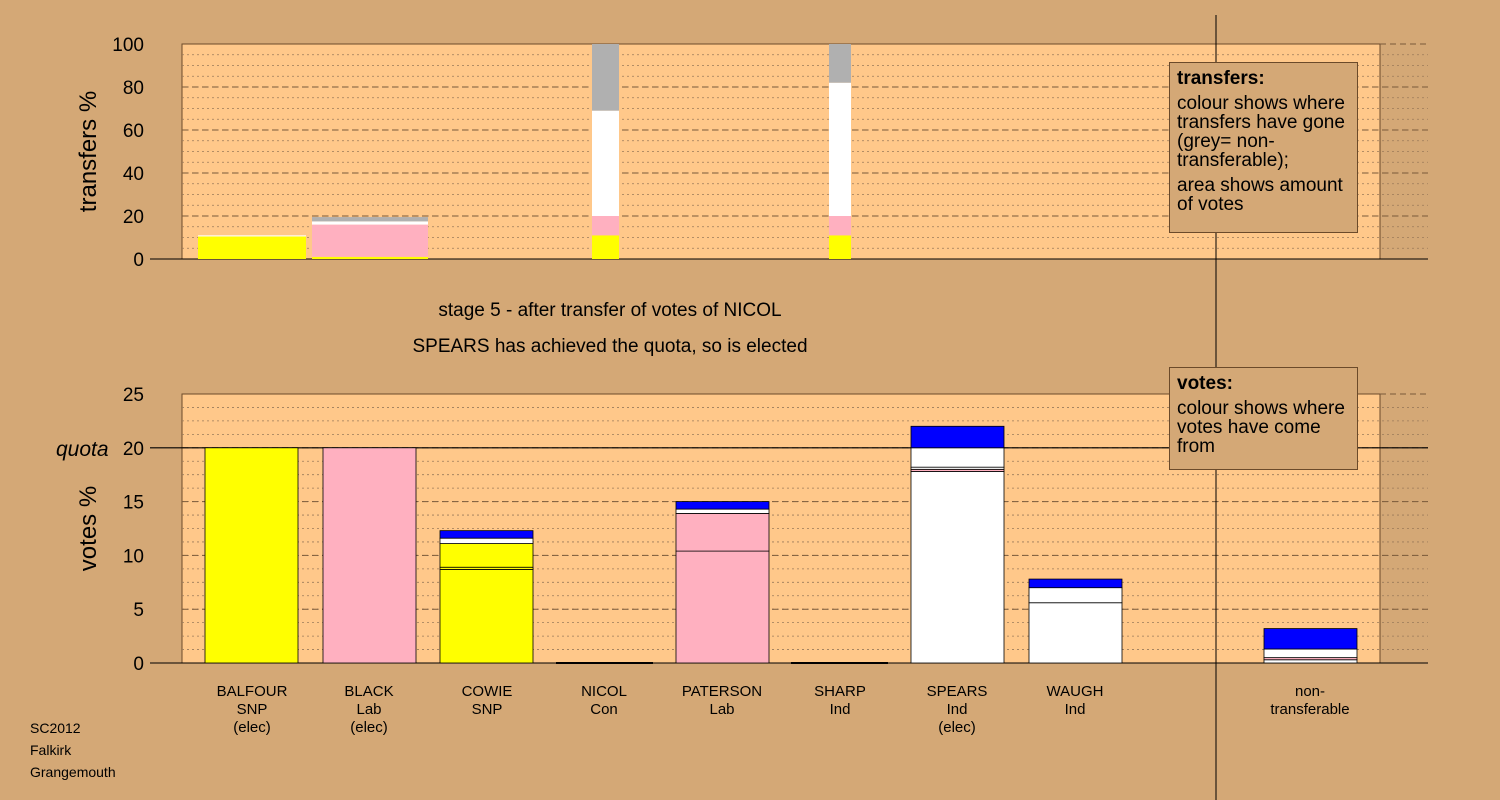 Image resolution: width=1500 pixels, height=800 pixels. Describe the element at coordinates (133, 88) in the screenshot. I see `transfers-y-tick-label: 80` at that location.